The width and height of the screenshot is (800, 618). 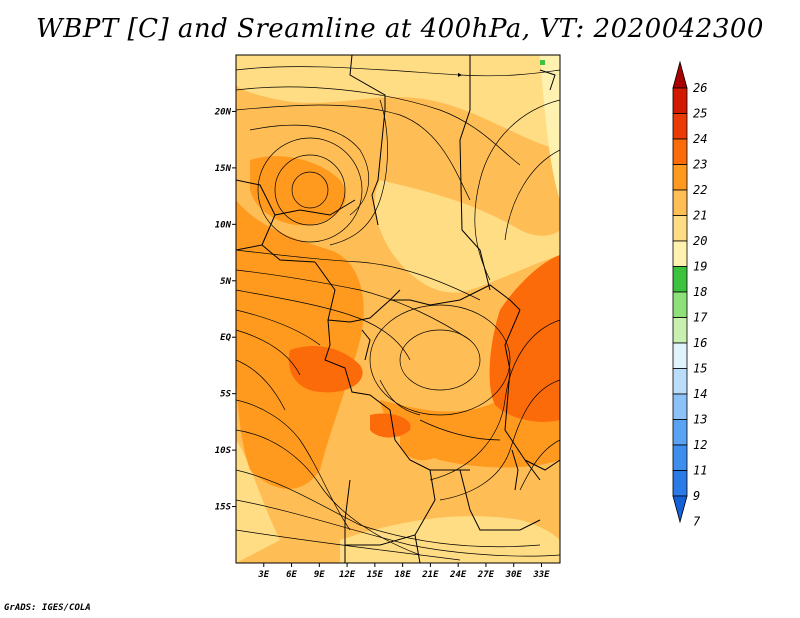 I want to click on lon-tick-label: 27E, so click(x=486, y=575).